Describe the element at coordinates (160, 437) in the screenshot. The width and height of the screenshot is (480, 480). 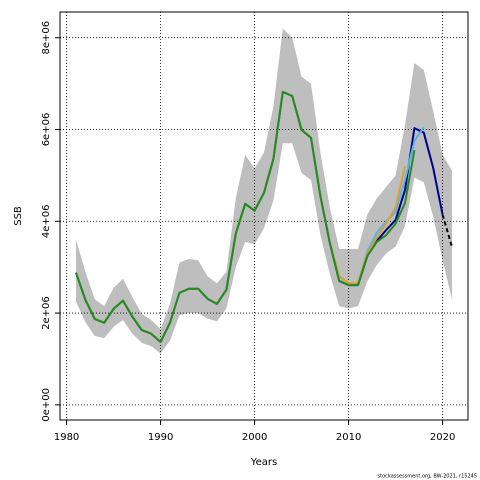
I see `x-tick-label: 1990` at that location.